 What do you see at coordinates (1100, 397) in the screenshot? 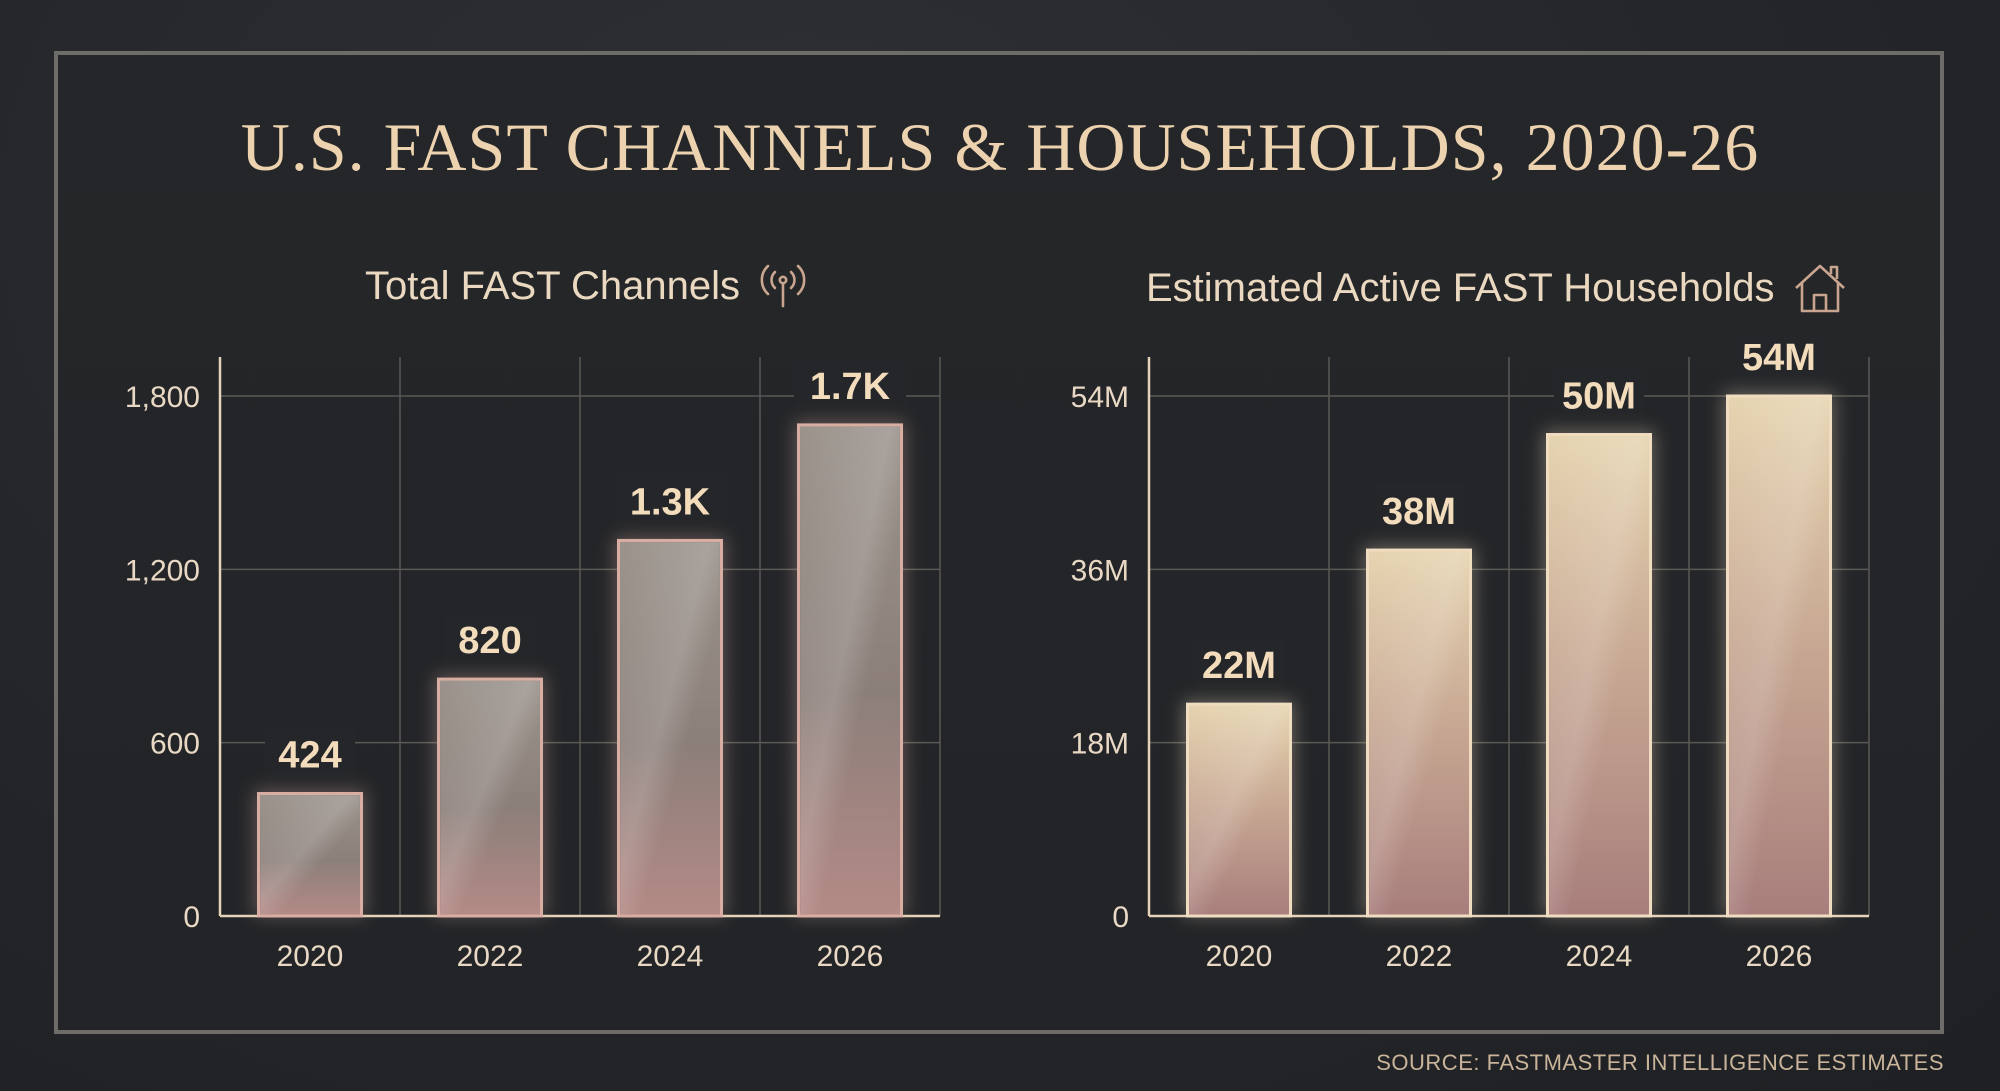
I see `right-y-tick-label: 54M` at bounding box center [1100, 397].